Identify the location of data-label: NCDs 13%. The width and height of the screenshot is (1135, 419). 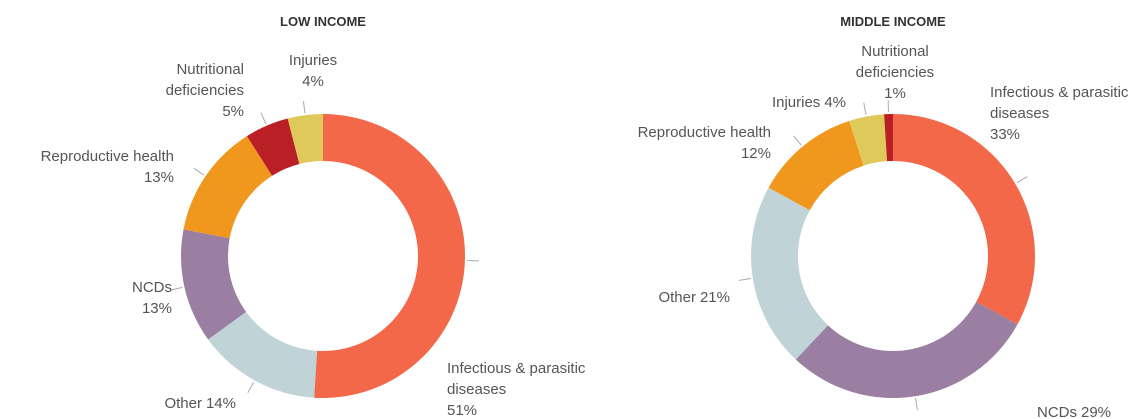
(142, 298).